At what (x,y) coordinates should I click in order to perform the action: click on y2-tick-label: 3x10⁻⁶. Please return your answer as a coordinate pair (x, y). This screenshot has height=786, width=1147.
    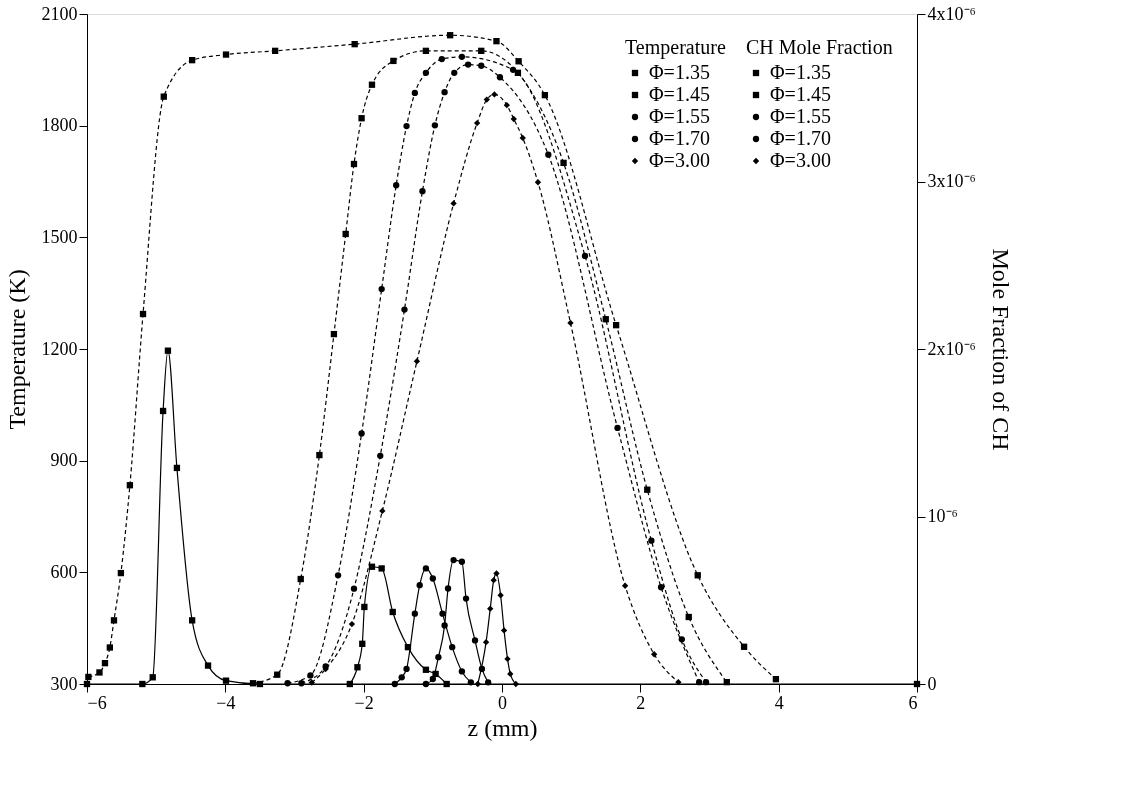
    Looking at the image, I should click on (951, 181).